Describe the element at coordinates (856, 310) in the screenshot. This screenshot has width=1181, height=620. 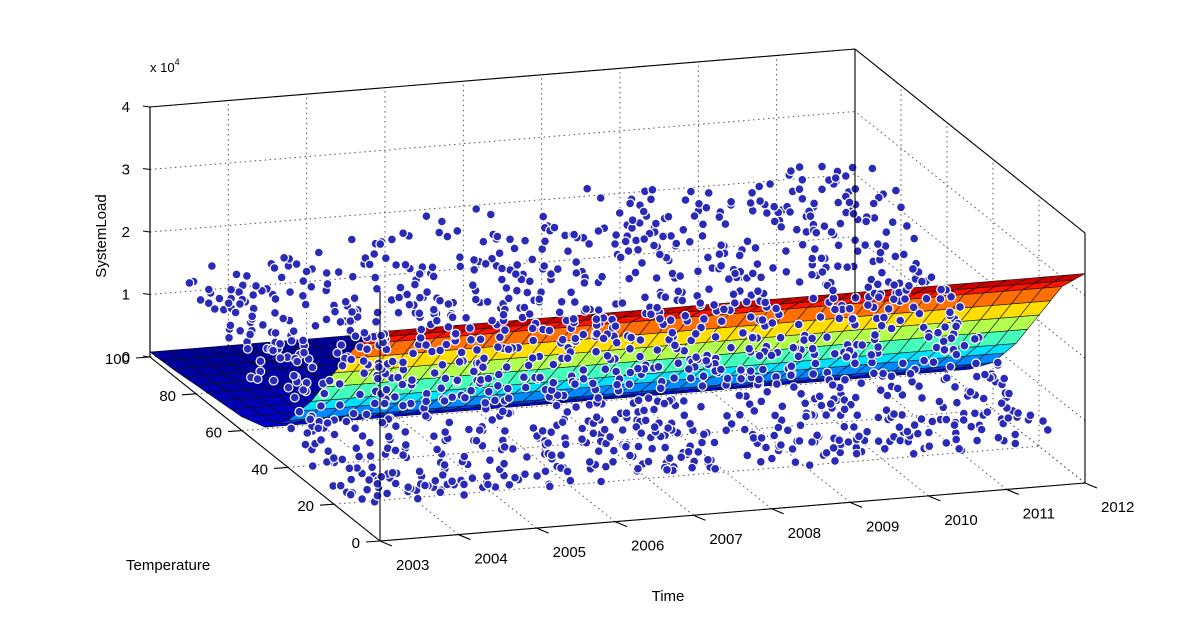
I see `scatter-series-2010` at that location.